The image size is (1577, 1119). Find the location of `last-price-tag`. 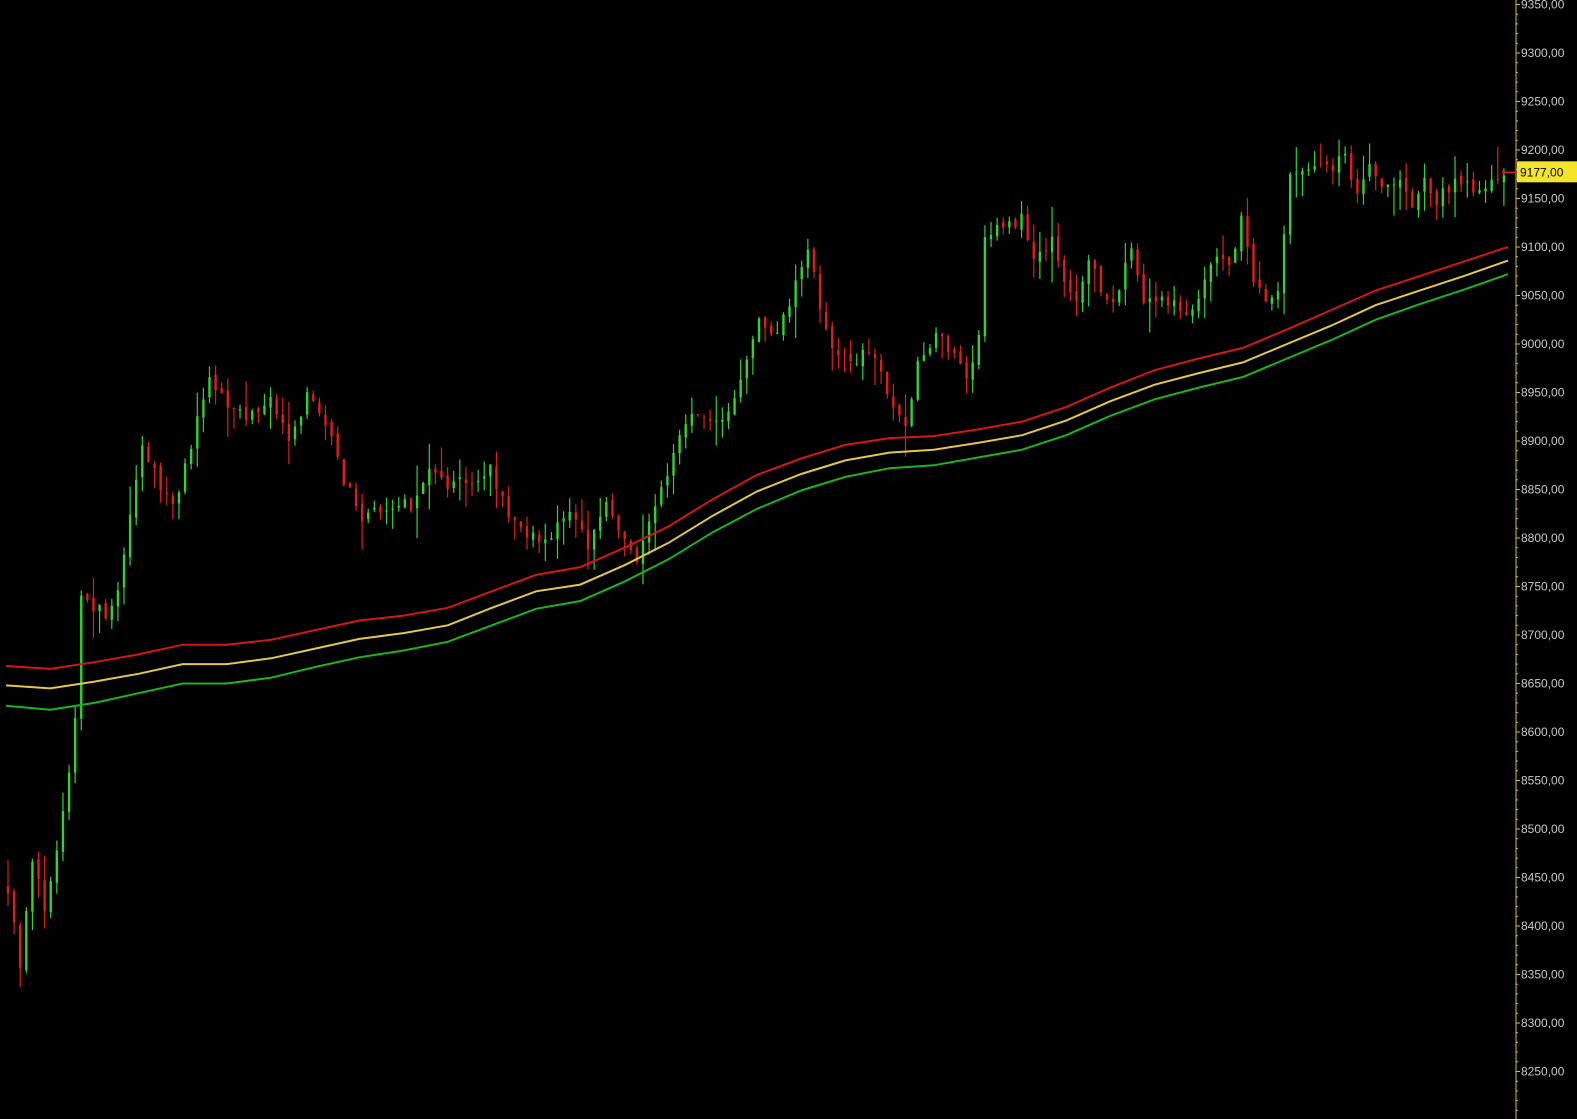

last-price-tag is located at coordinates (1547, 172).